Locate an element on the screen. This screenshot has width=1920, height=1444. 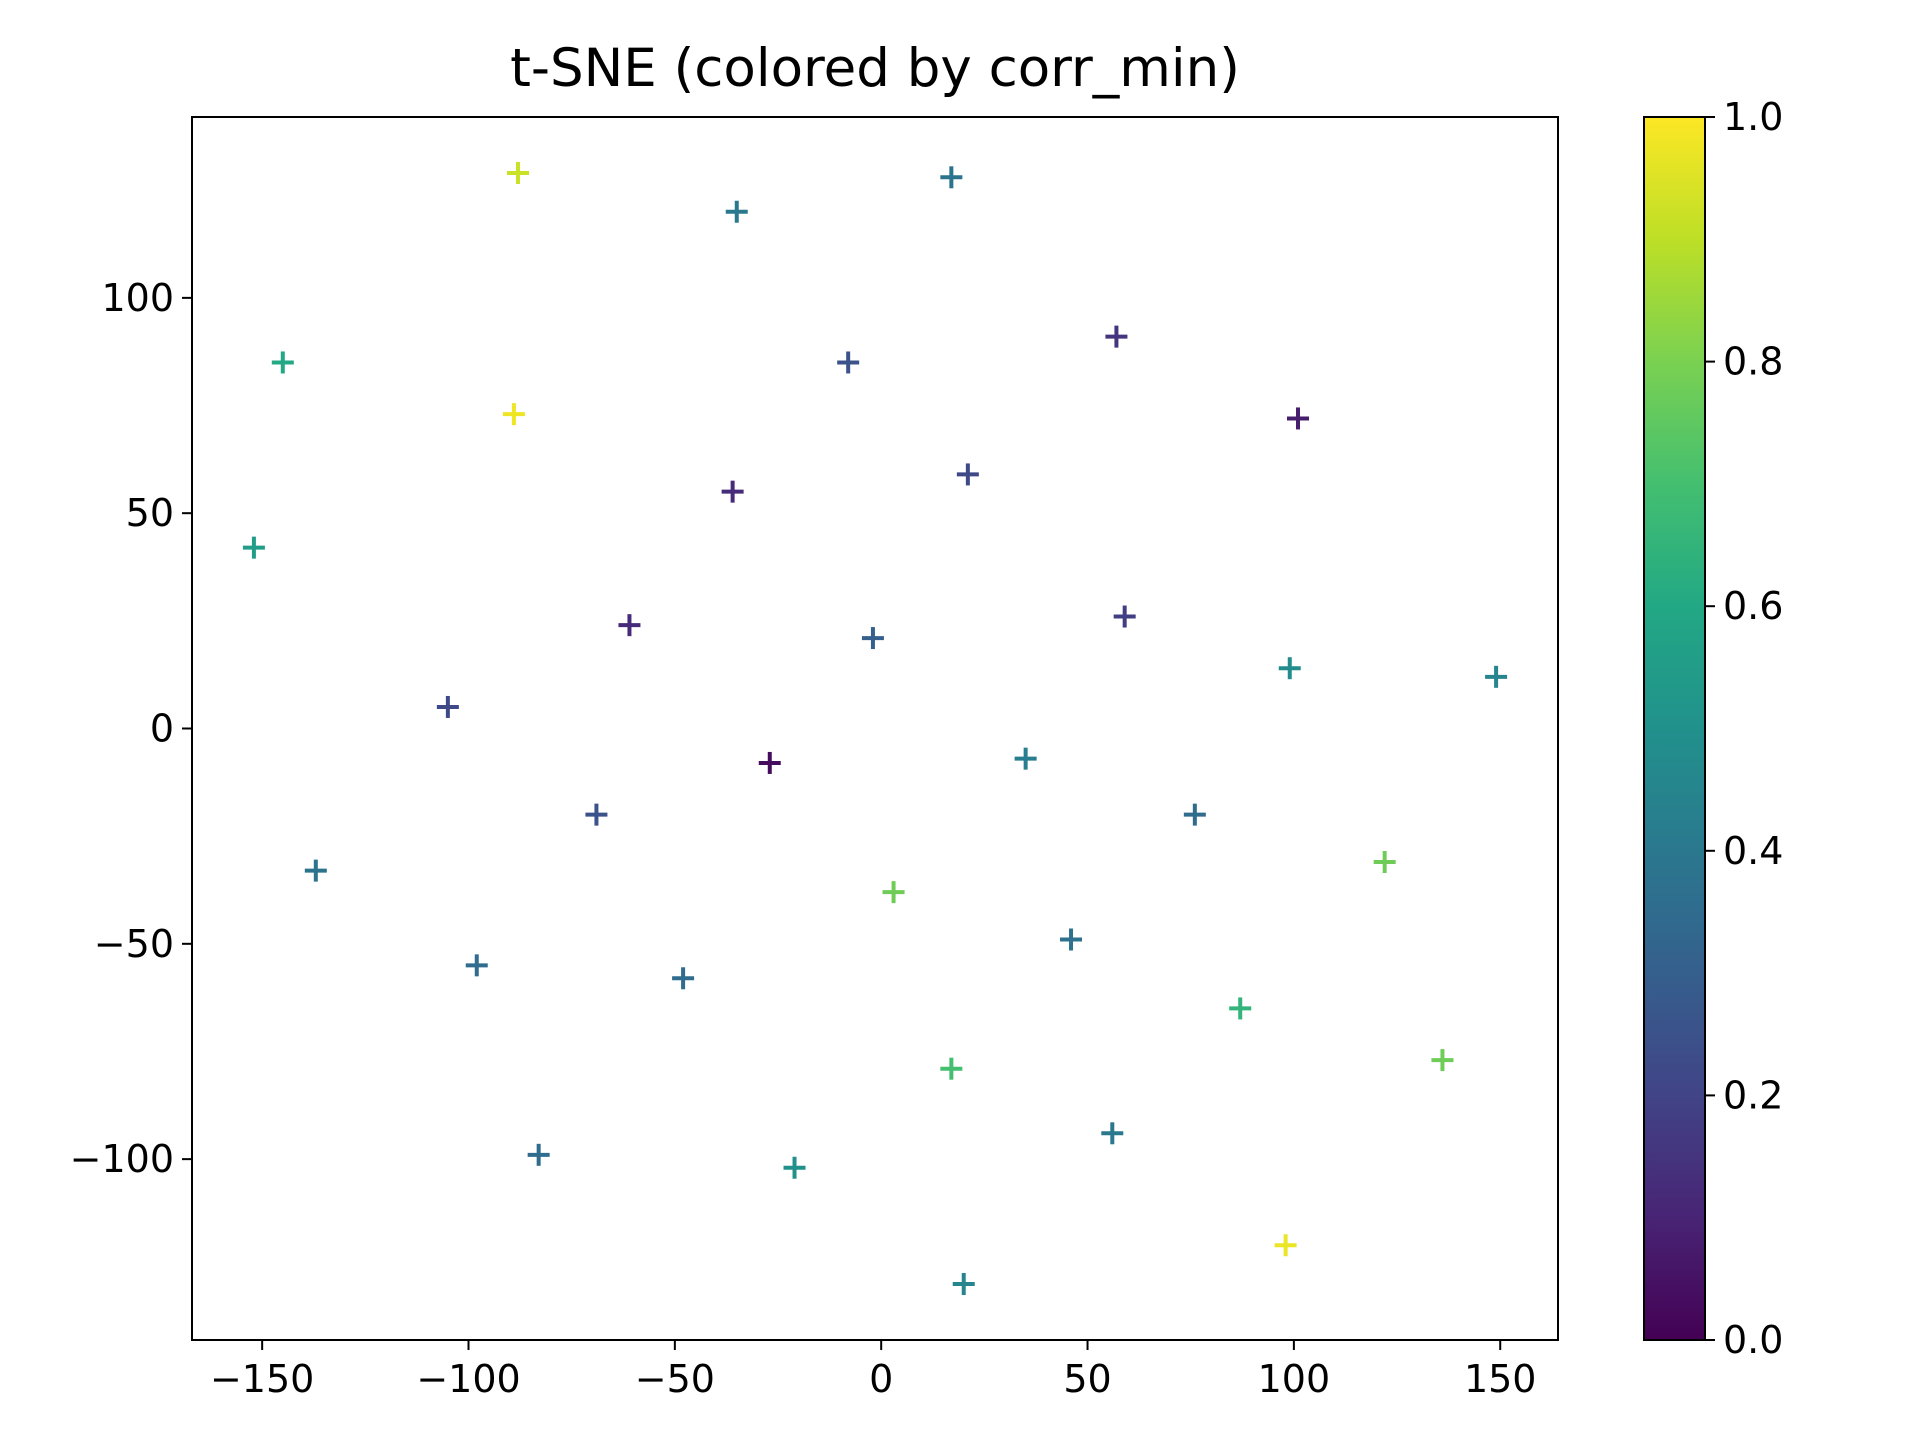
colorbar is located at coordinates (1674, 728).